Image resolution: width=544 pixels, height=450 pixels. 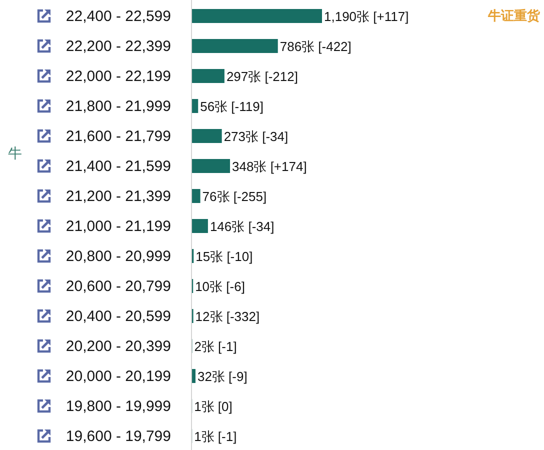 What do you see at coordinates (224, 256) in the screenshot?
I see `data-label: 15张 [-10]` at bounding box center [224, 256].